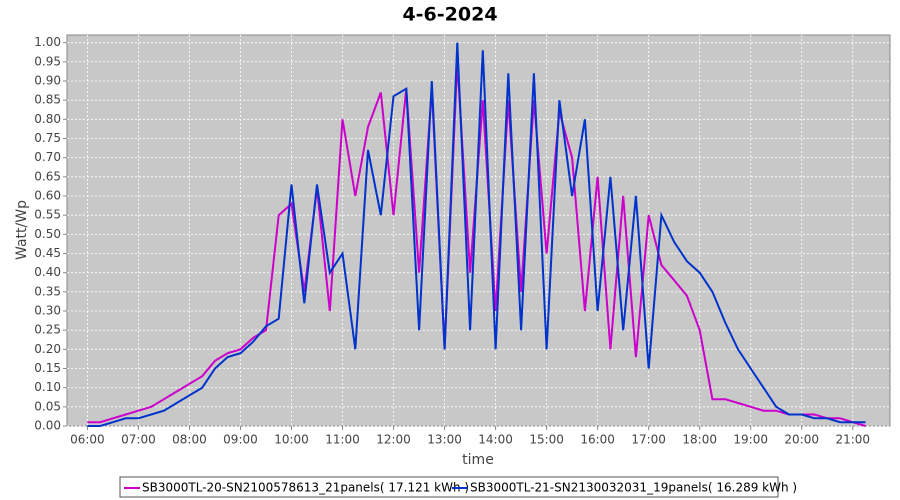  What do you see at coordinates (87, 440) in the screenshot?
I see `x-tick-label: 06:00` at bounding box center [87, 440].